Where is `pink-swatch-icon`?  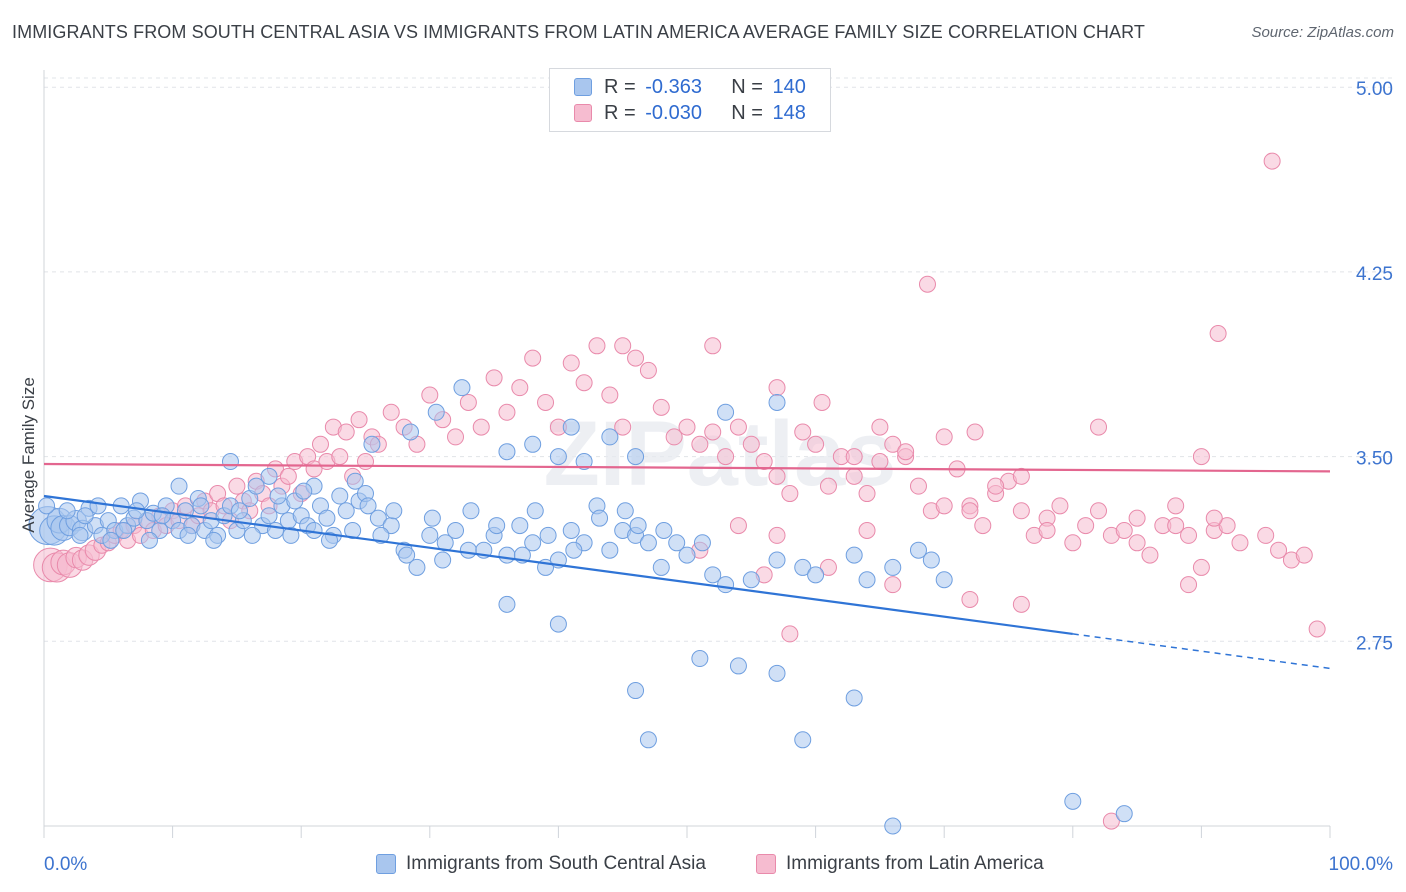
pink-swatch-icon is located at coordinates (583, 113).